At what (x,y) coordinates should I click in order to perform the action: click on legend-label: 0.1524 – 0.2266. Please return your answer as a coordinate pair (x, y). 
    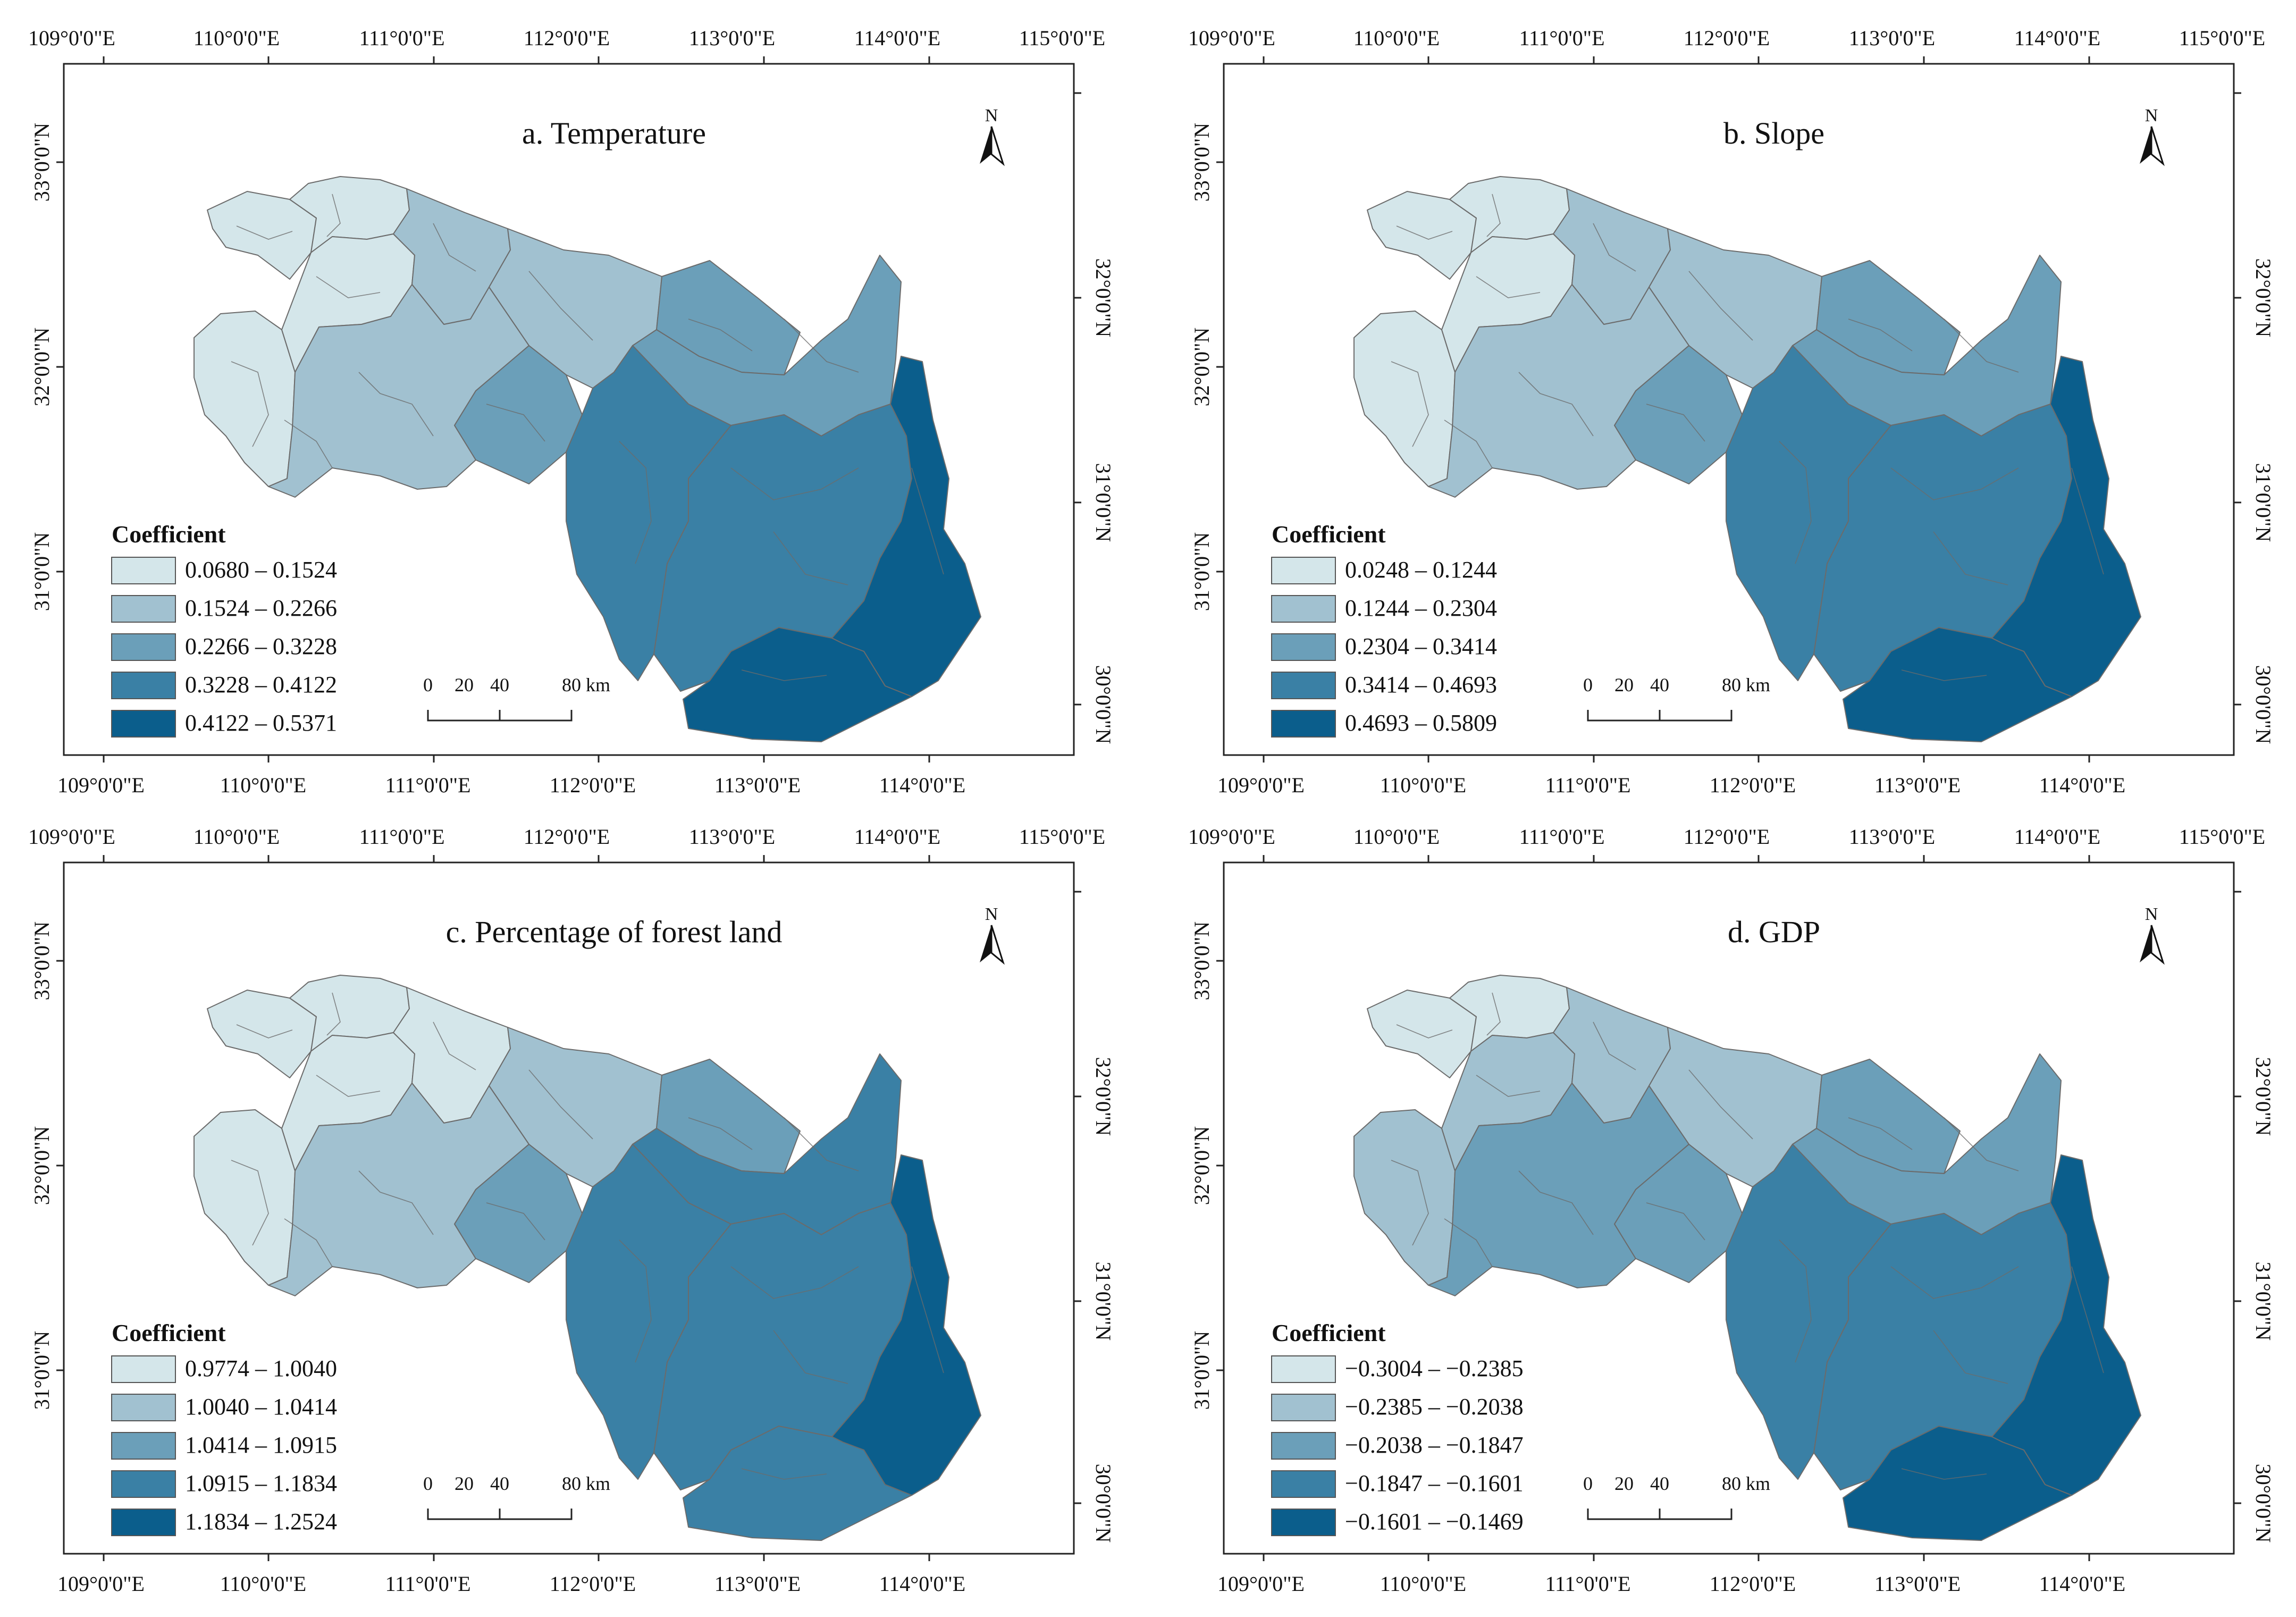
    Looking at the image, I should click on (261, 608).